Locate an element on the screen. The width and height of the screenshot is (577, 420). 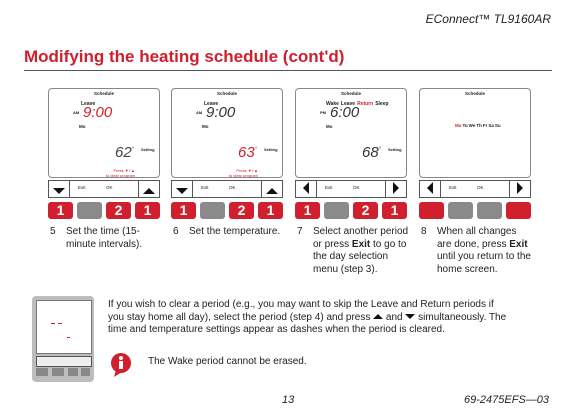
step-text: Set the temperature. is located at coordinates (237, 232).